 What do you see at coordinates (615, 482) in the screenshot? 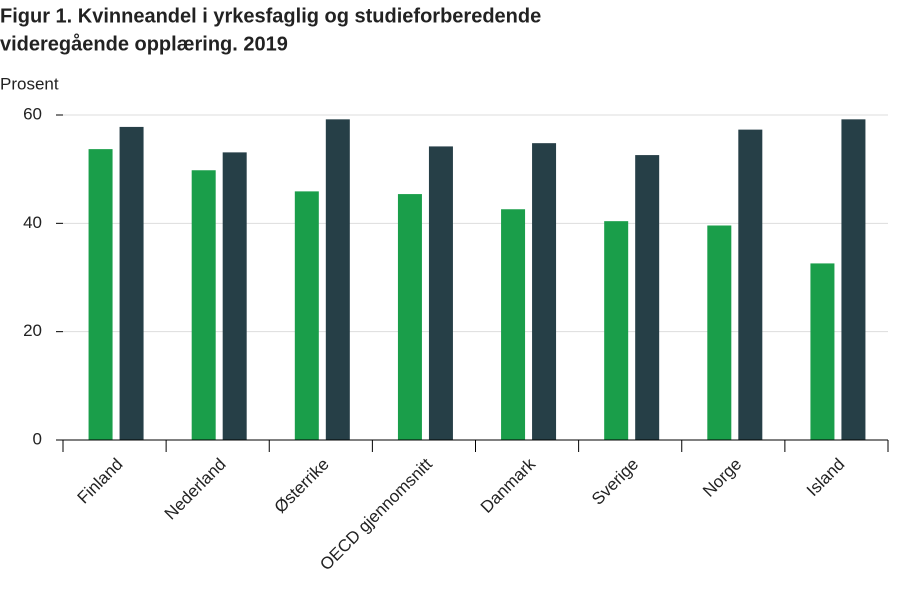
I see `x-tick-label: Sverige` at bounding box center [615, 482].